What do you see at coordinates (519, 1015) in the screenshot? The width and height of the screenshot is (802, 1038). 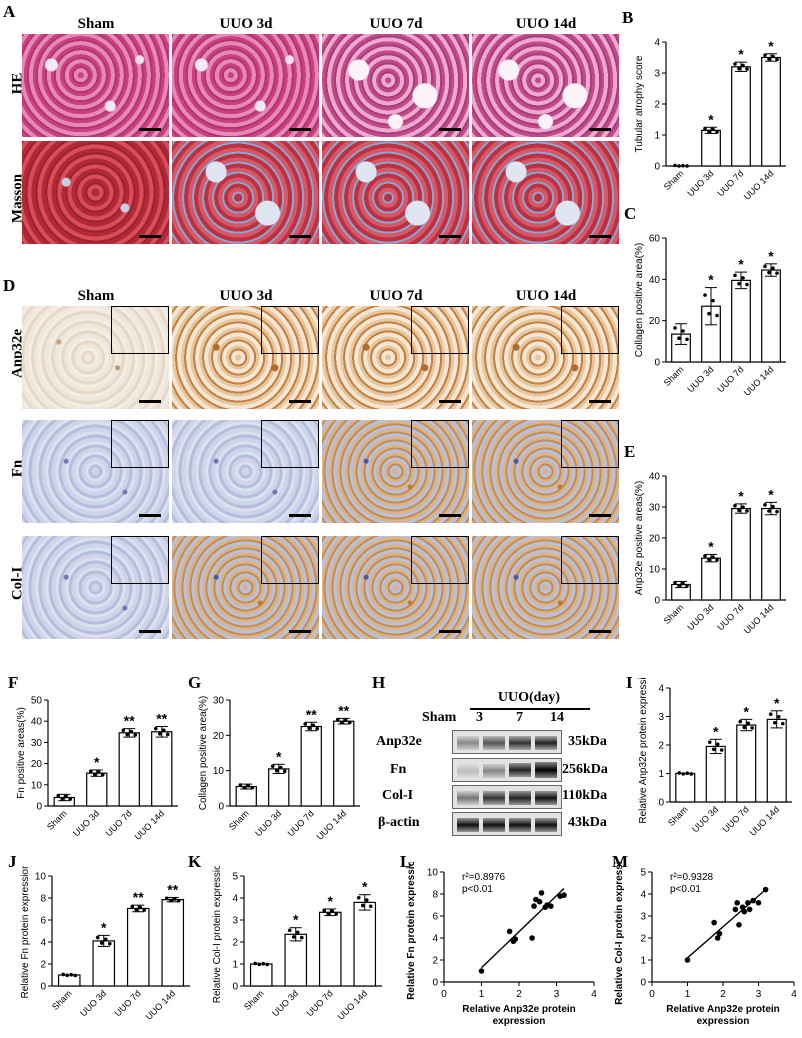 I see `x-axis-label: Relative Anp32e protein expression` at bounding box center [519, 1015].